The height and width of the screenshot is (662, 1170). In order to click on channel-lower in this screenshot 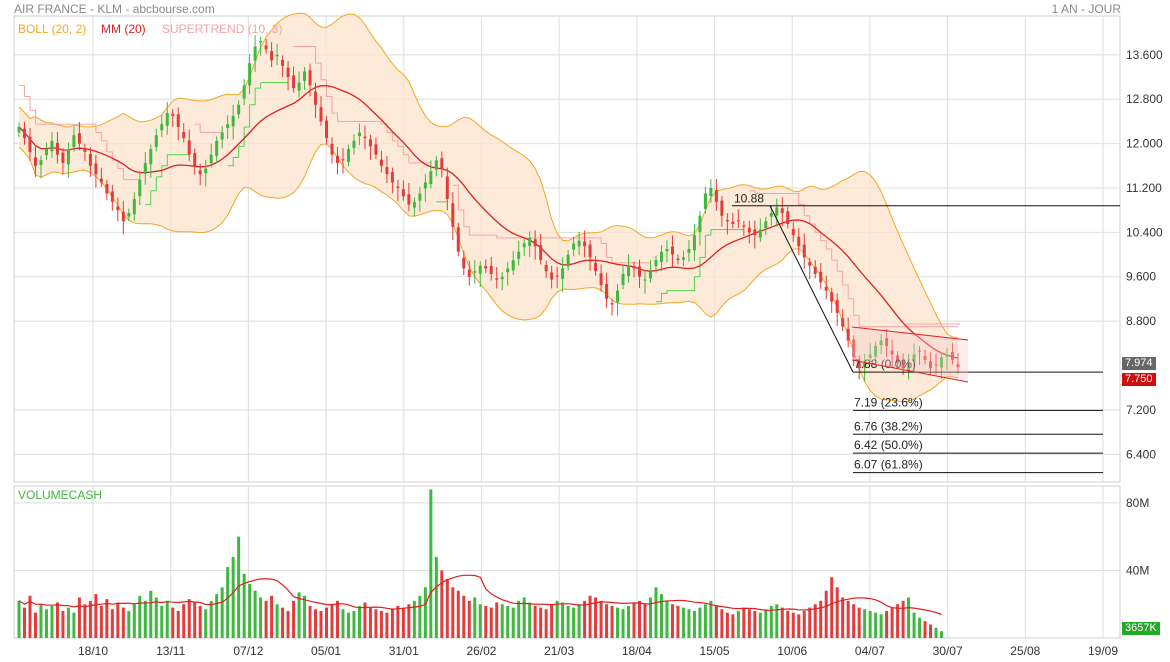, I will do `click(910, 371)`.